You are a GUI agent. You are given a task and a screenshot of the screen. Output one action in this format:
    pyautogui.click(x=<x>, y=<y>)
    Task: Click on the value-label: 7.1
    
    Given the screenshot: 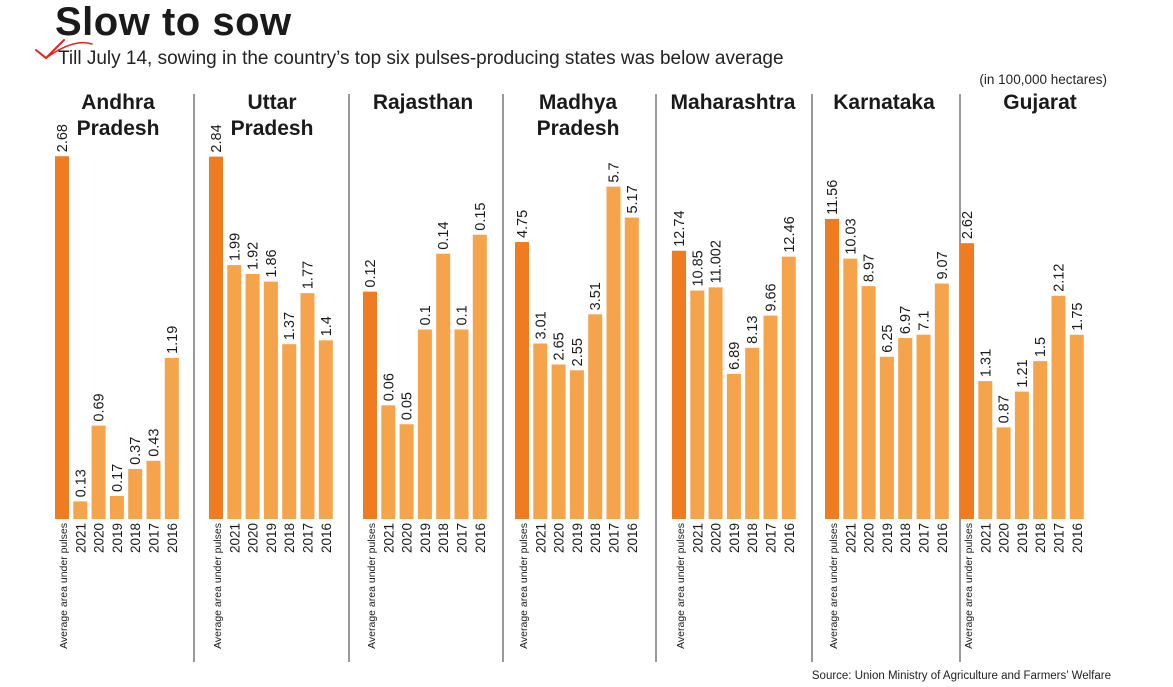 What is the action you would take?
    pyautogui.click(x=925, y=321)
    